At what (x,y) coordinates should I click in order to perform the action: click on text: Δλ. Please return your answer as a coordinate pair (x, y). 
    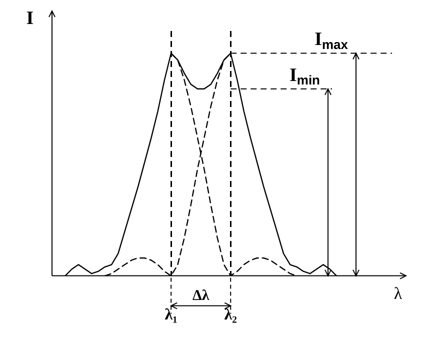
    Looking at the image, I should click on (201, 296).